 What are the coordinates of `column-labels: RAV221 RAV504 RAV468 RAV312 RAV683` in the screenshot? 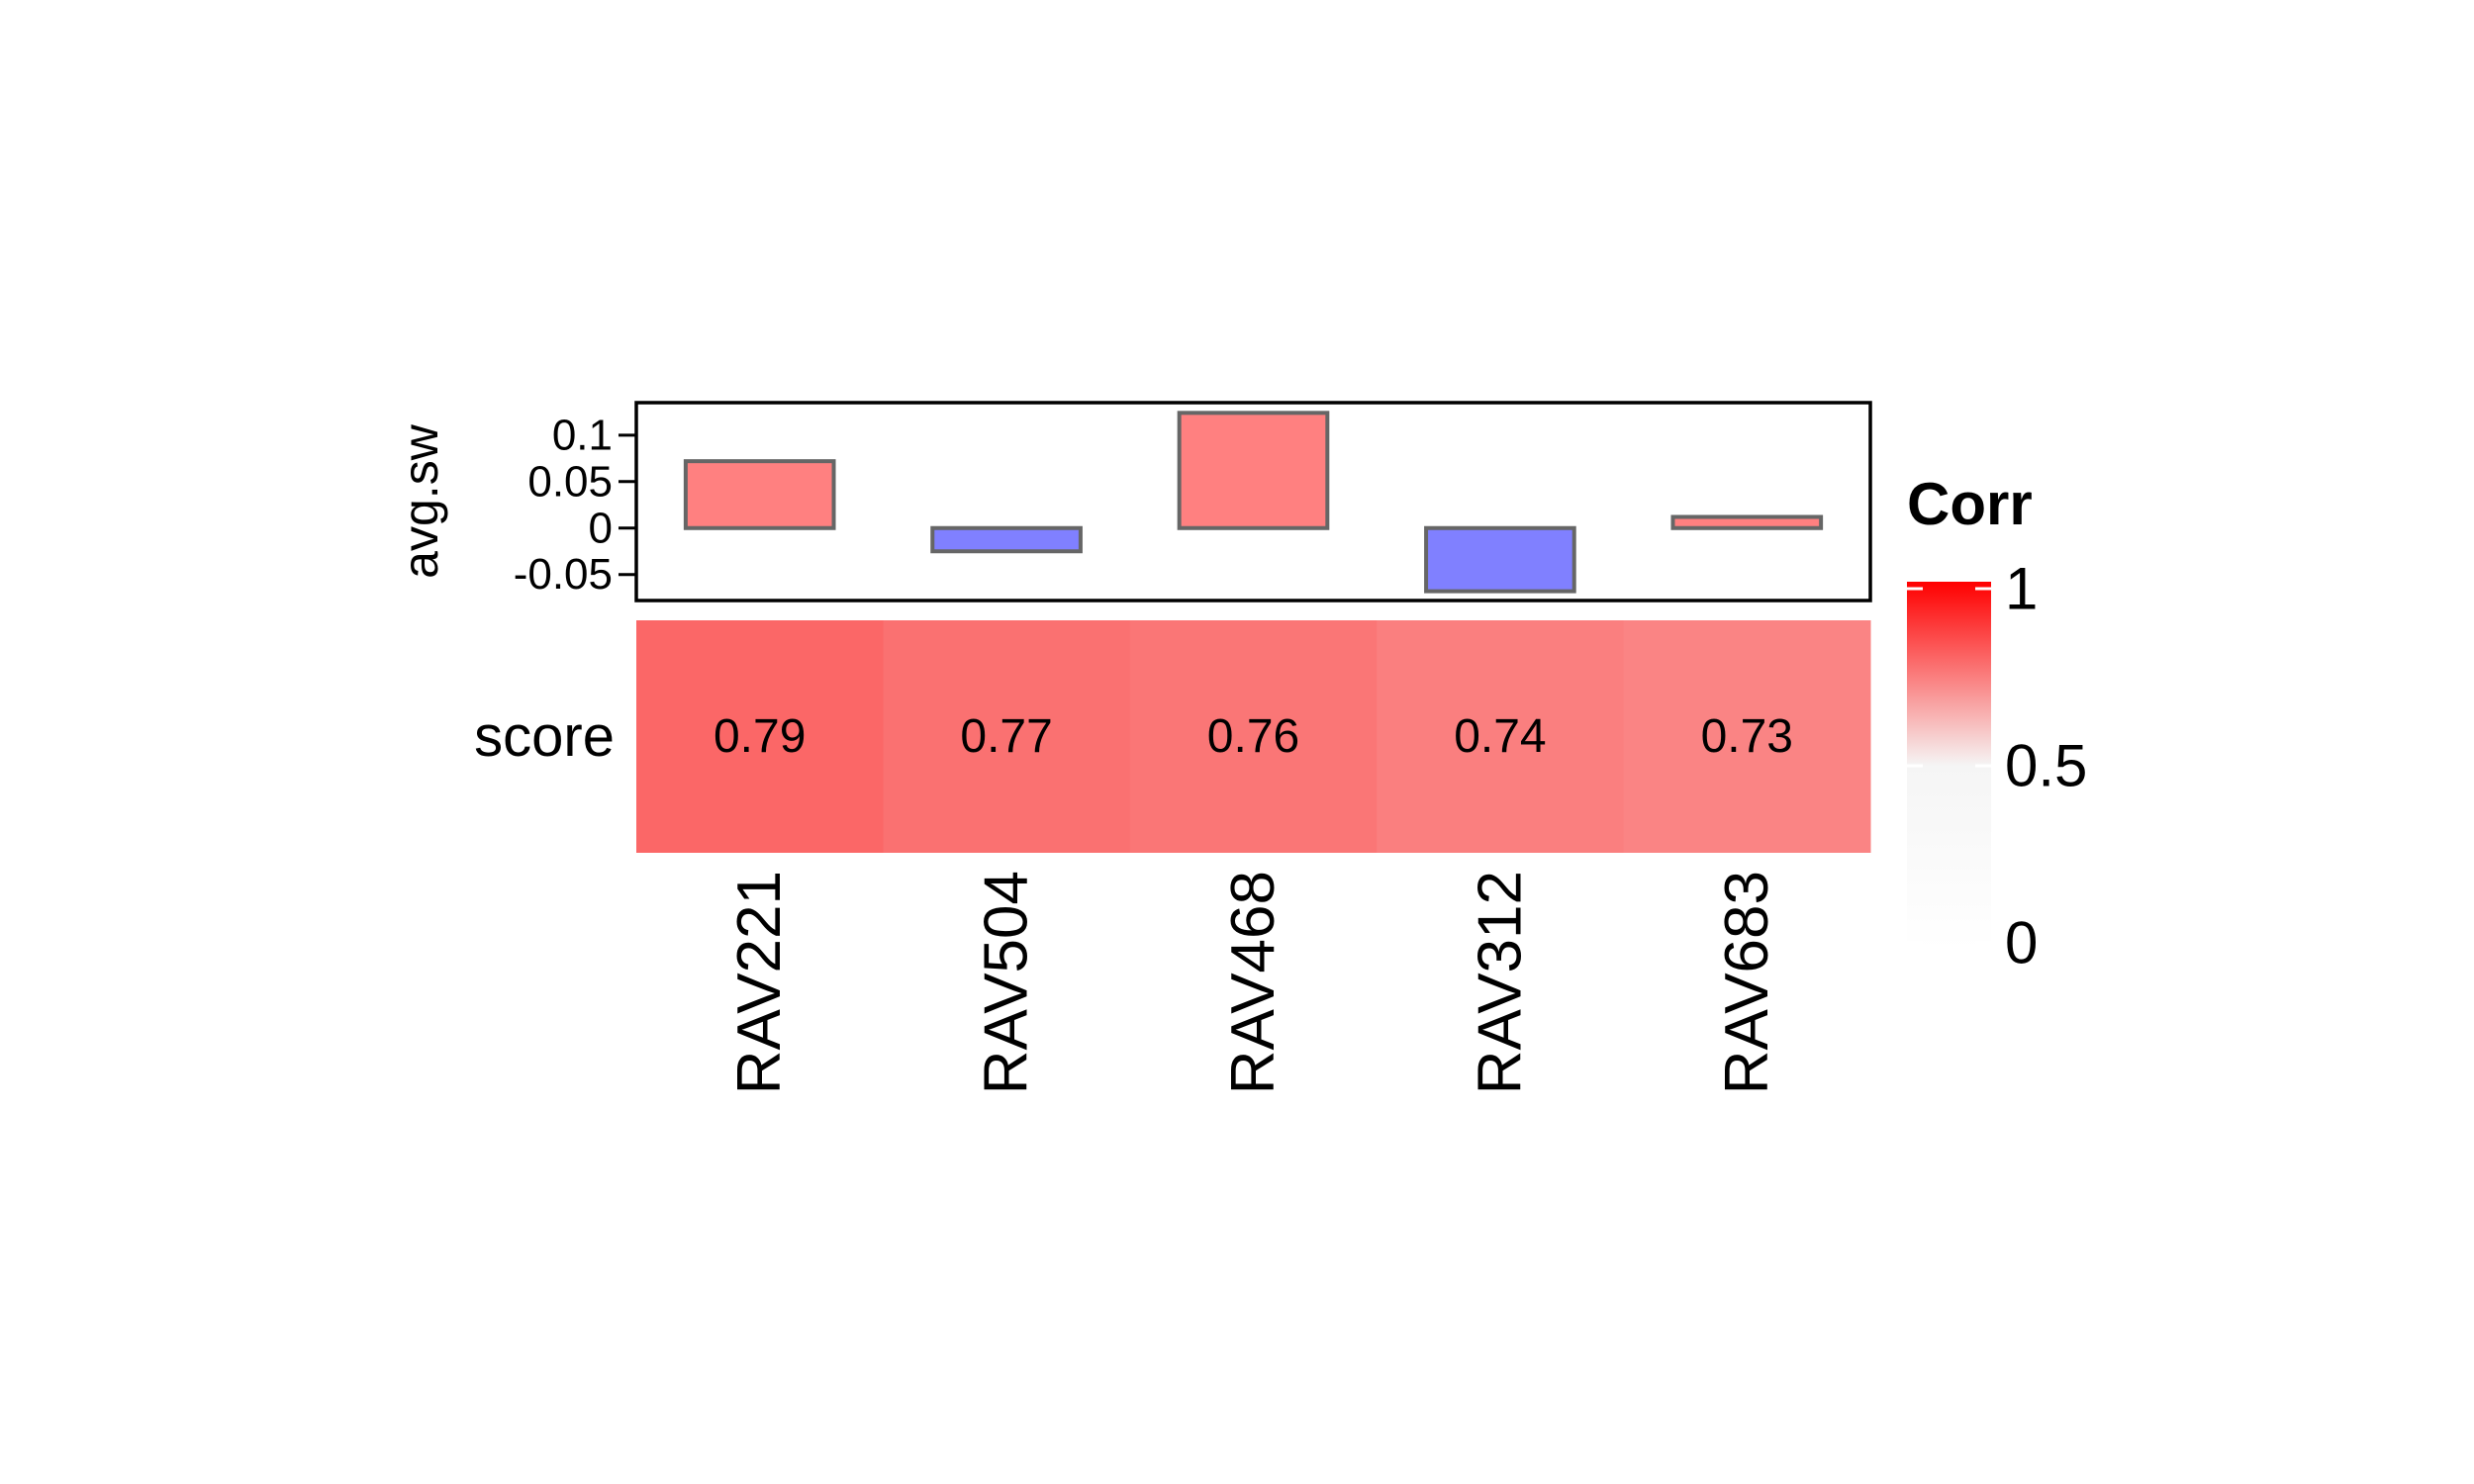 It's located at (1253, 982).